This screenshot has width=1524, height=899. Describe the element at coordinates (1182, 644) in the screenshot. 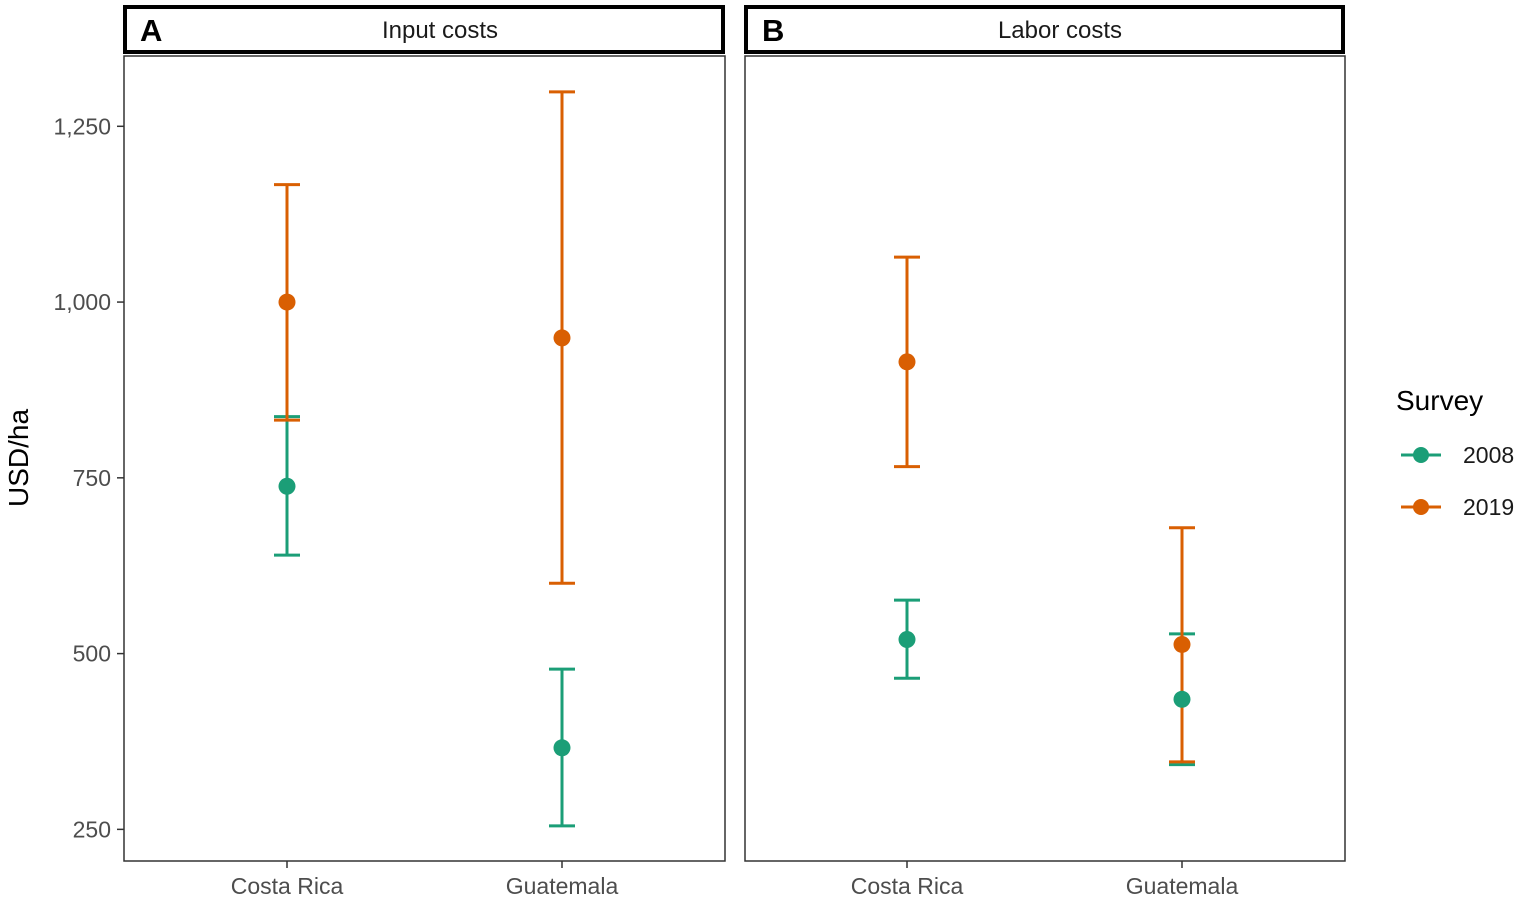

I see `point-b-guatemala-2019` at that location.